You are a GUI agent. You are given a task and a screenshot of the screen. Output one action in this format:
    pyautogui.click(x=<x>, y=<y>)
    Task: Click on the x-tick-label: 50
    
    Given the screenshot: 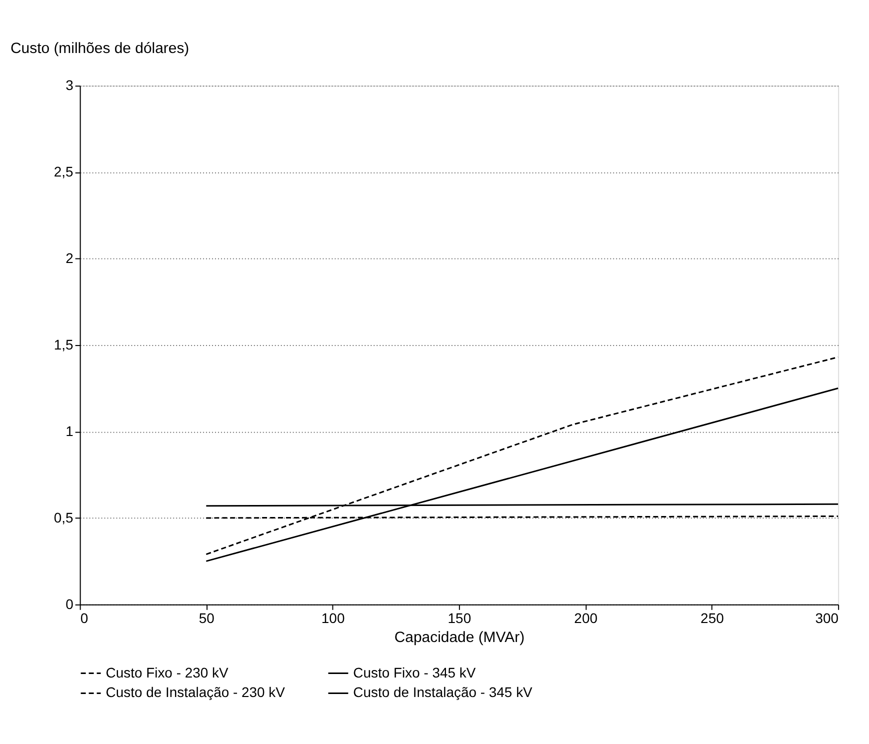 What is the action you would take?
    pyautogui.click(x=206, y=618)
    